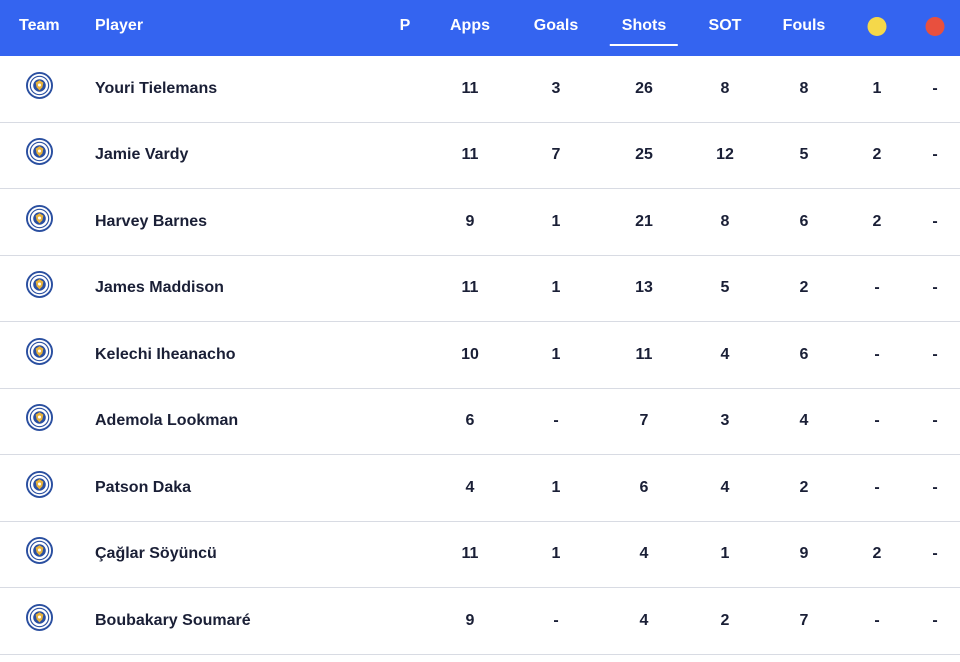 This screenshot has height=662, width=960. What do you see at coordinates (644, 28) in the screenshot?
I see `column-header-shots: Shots` at bounding box center [644, 28].